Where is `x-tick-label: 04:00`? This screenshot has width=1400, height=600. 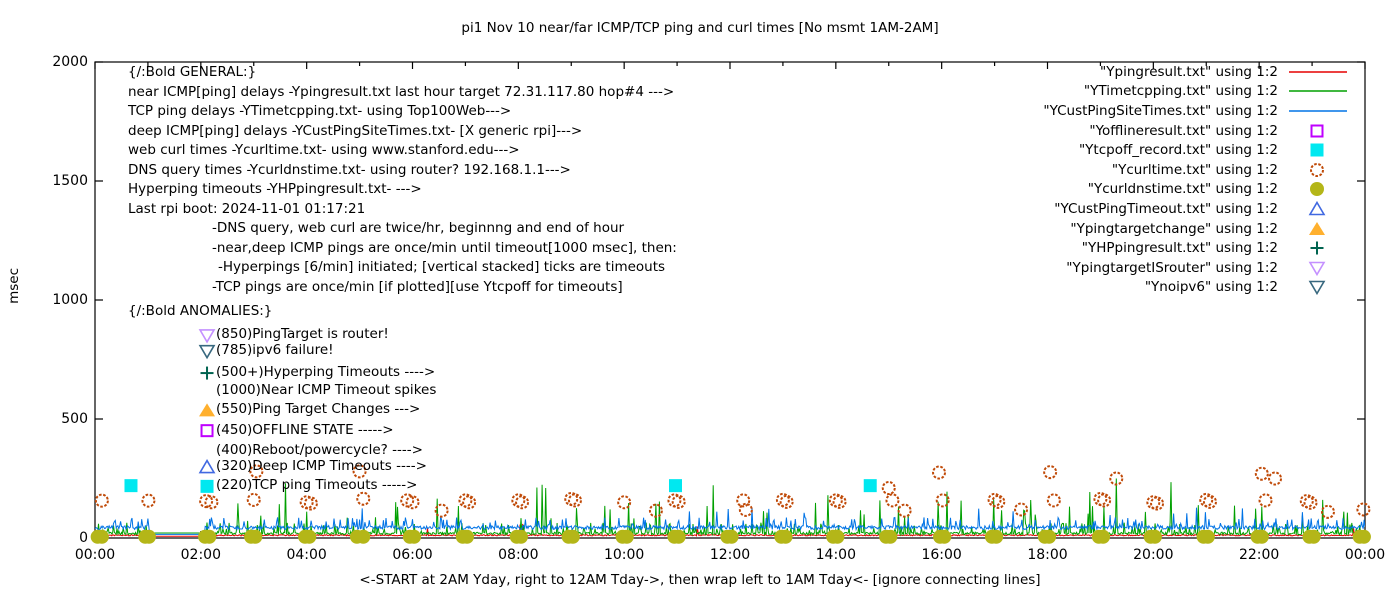
x-tick-label: 04:00 is located at coordinates (306, 555).